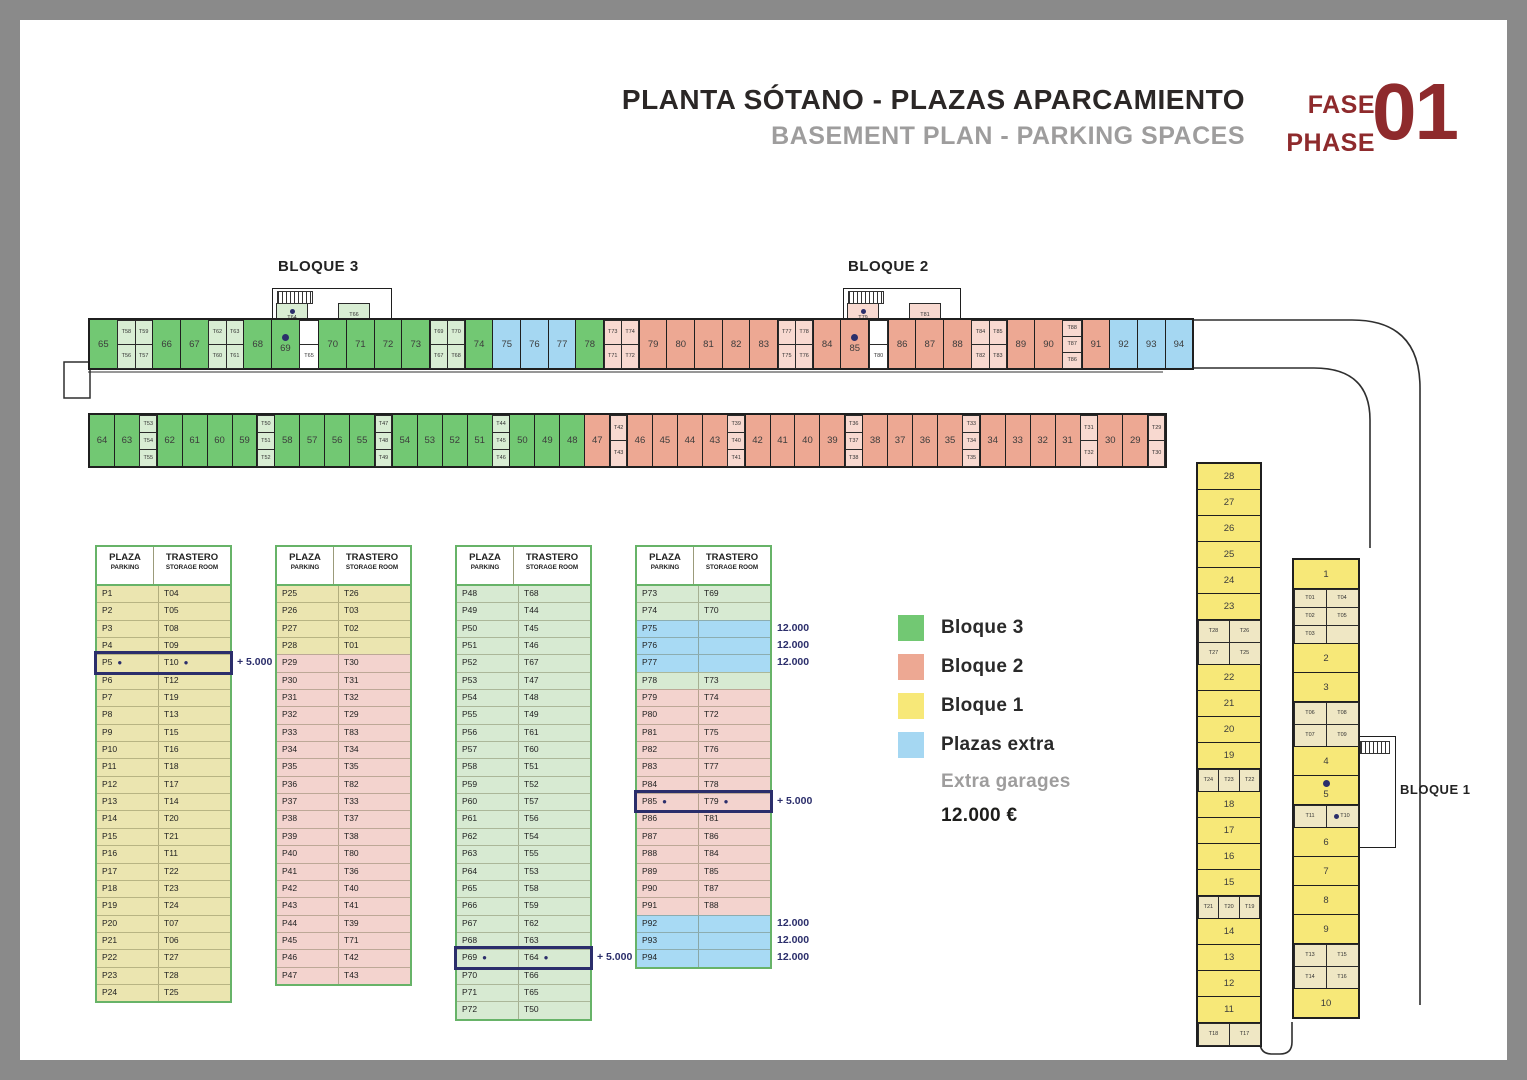 The height and width of the screenshot is (1080, 1527). I want to click on phase-label: PHASE, so click(1330, 143).